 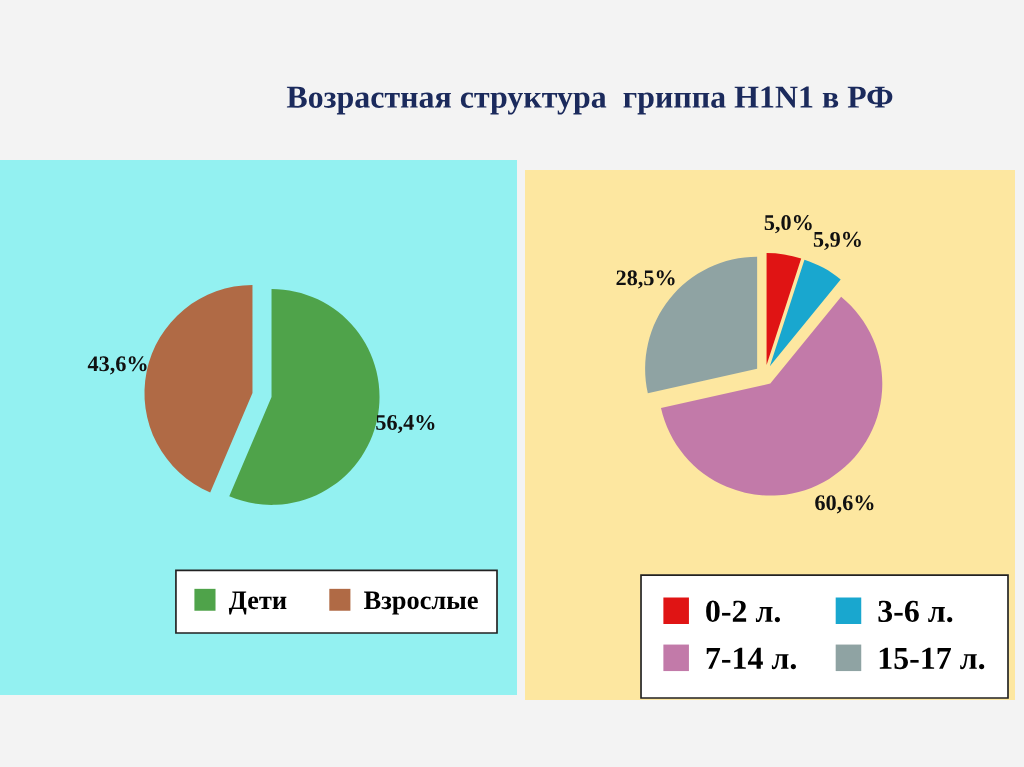 What do you see at coordinates (788, 224) in the screenshot?
I see `data-label: 5,0%` at bounding box center [788, 224].